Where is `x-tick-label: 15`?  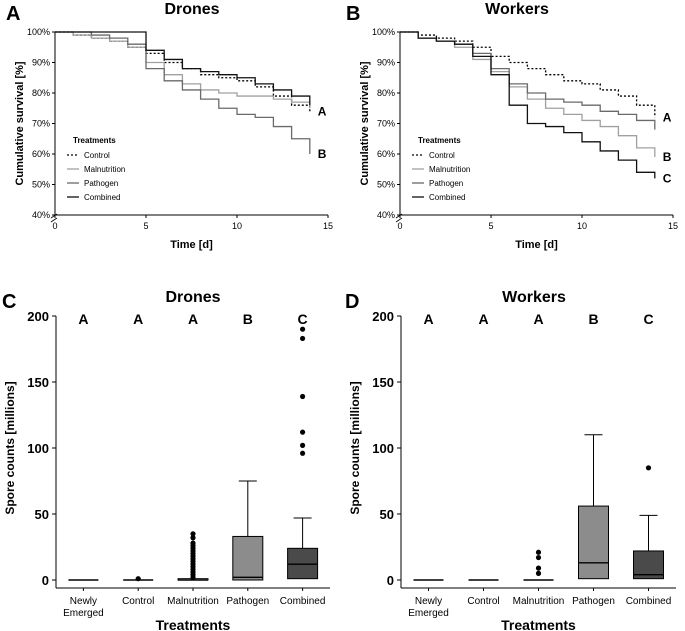 x-tick-label: 15 is located at coordinates (328, 226).